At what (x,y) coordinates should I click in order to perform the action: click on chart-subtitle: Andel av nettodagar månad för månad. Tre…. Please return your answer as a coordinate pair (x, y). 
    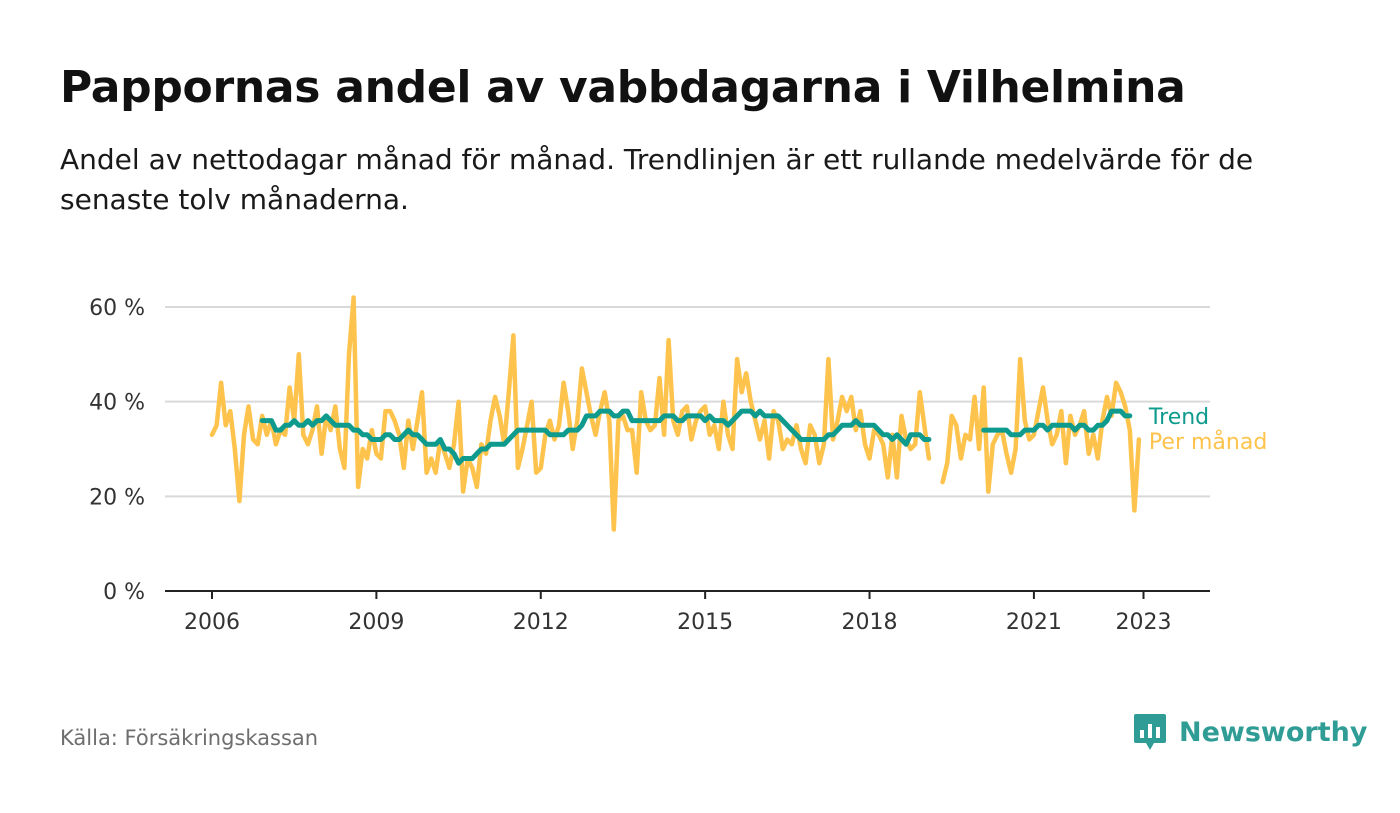
    Looking at the image, I should click on (657, 179).